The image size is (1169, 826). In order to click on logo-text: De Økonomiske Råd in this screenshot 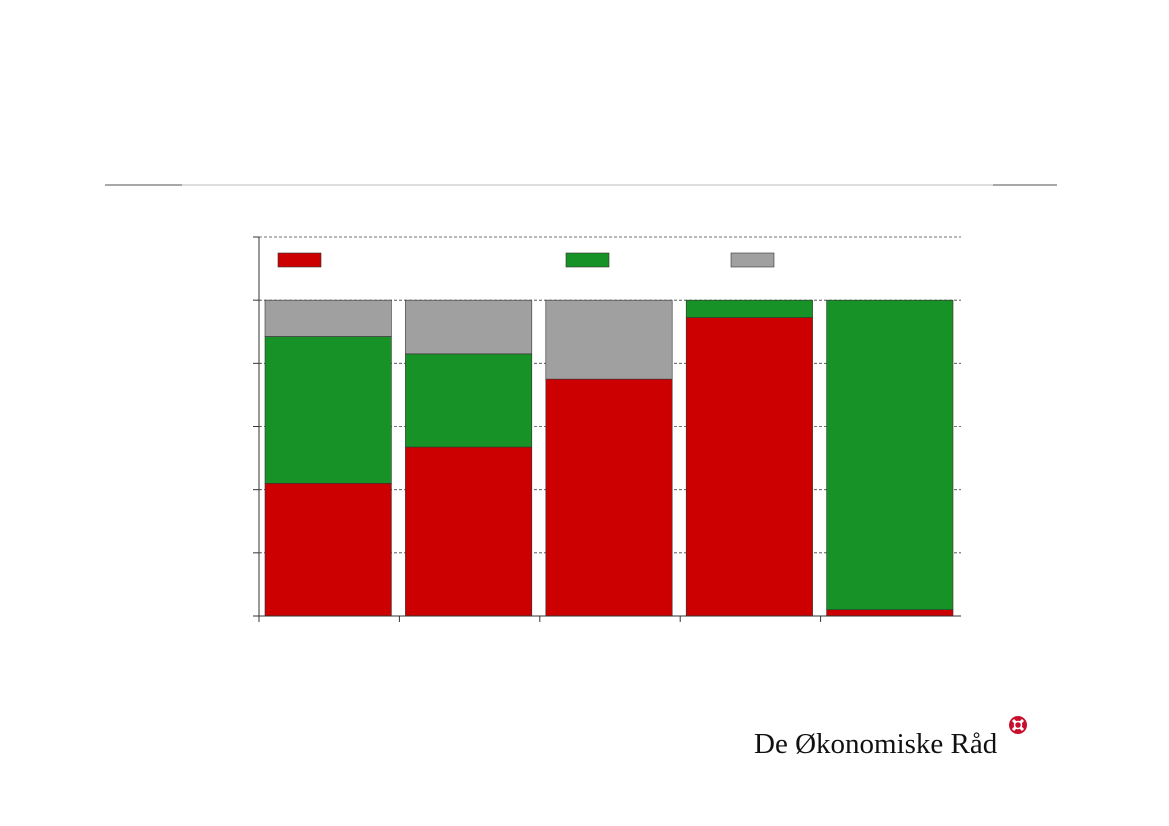, I will do `click(876, 744)`.